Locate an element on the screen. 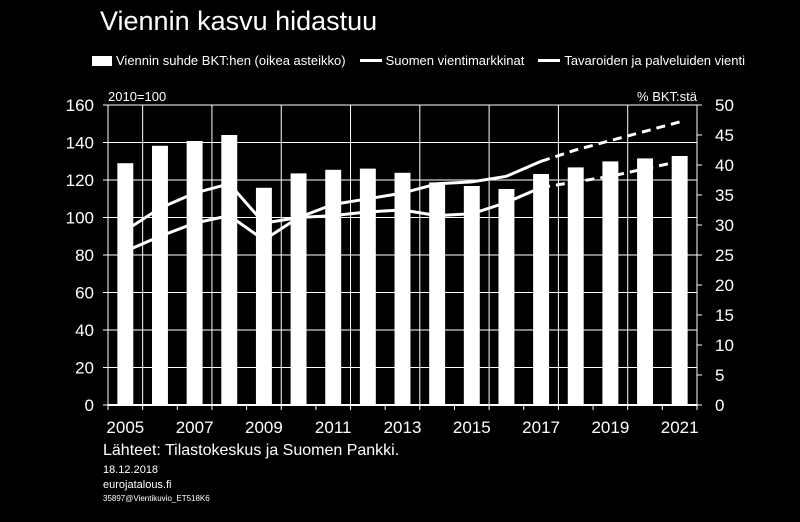  y-tick-label-right: 5 is located at coordinates (719, 375).